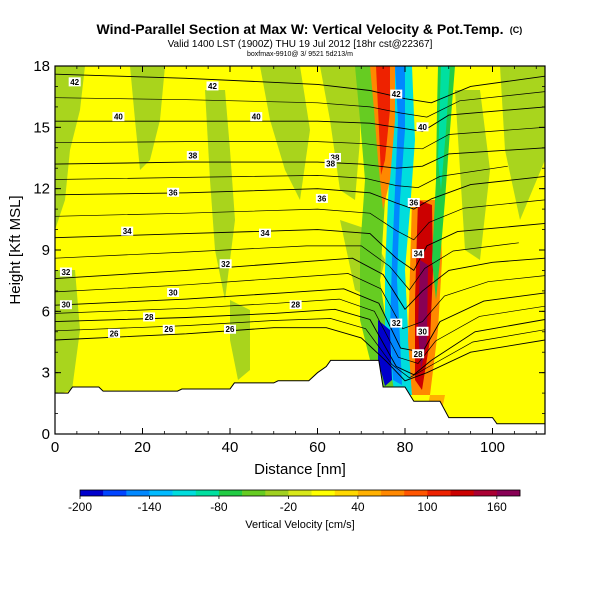 The height and width of the screenshot is (600, 600). What do you see at coordinates (289, 507) in the screenshot?
I see `colorbar-tick-label: -20` at bounding box center [289, 507].